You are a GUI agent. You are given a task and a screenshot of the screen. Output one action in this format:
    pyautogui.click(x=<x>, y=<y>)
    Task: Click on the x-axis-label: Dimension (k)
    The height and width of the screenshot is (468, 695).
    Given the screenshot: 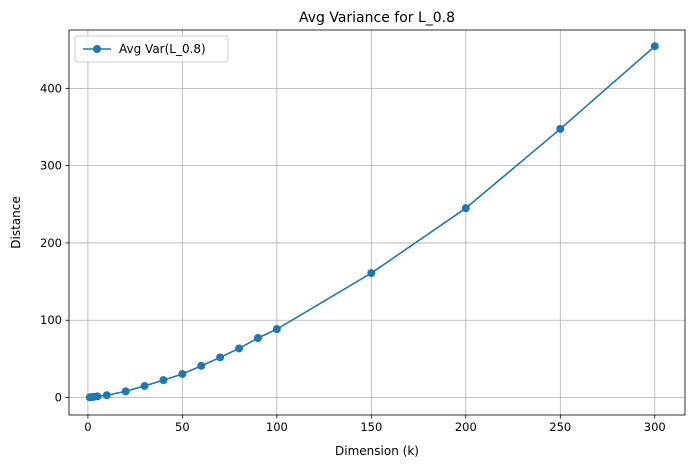 What is the action you would take?
    pyautogui.click(x=377, y=451)
    